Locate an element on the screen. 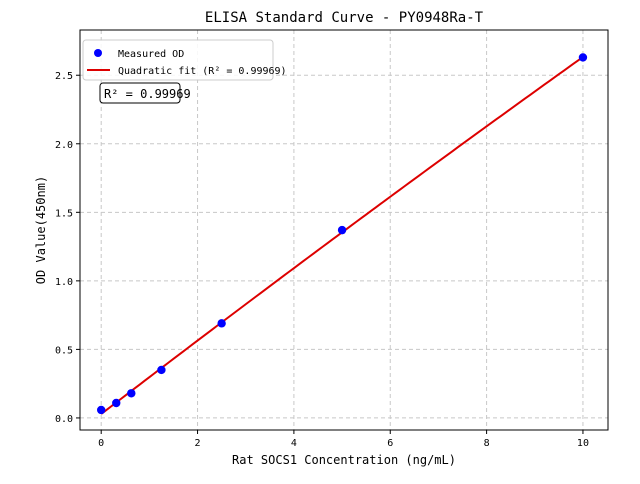 Image resolution: width=640 pixels, height=484 pixels. legend: Measured OD Quadratic fit (R² = 0.99969) is located at coordinates (184, 60).